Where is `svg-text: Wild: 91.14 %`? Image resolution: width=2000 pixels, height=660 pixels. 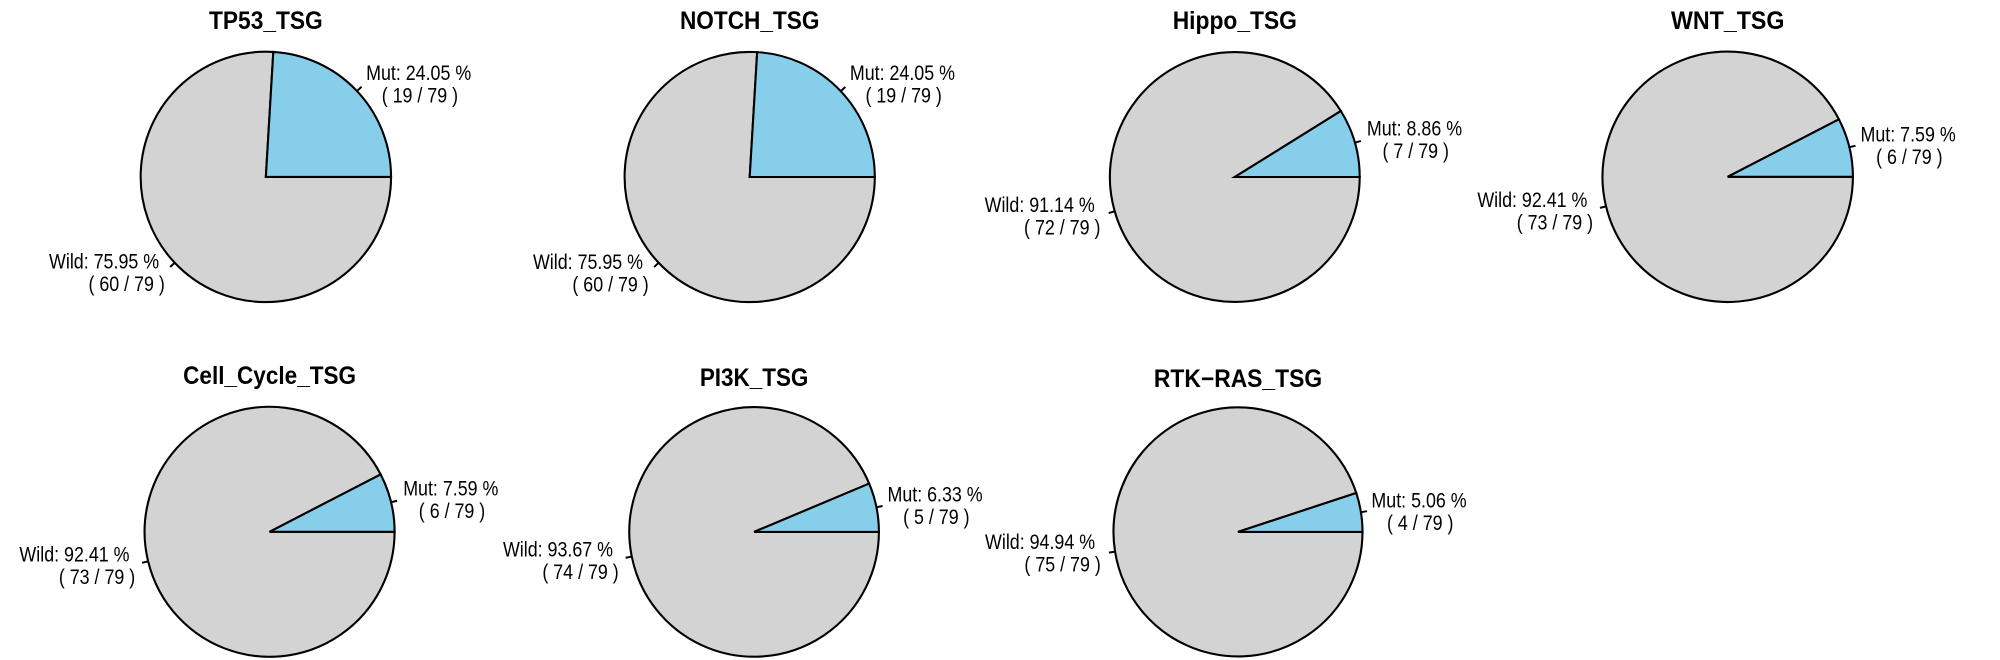
svg-text: Wild: 91.14 % is located at coordinates (1040, 206).